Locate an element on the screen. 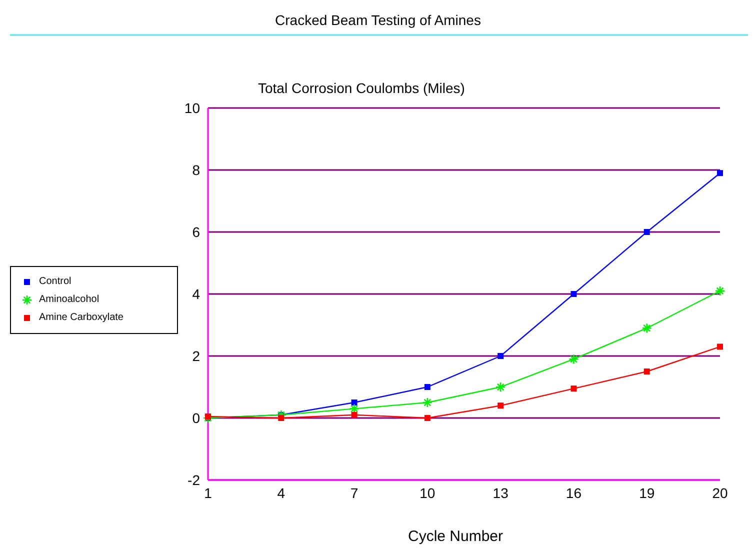 The image size is (756, 552). x-axis-title: Cycle Number is located at coordinates (456, 536).